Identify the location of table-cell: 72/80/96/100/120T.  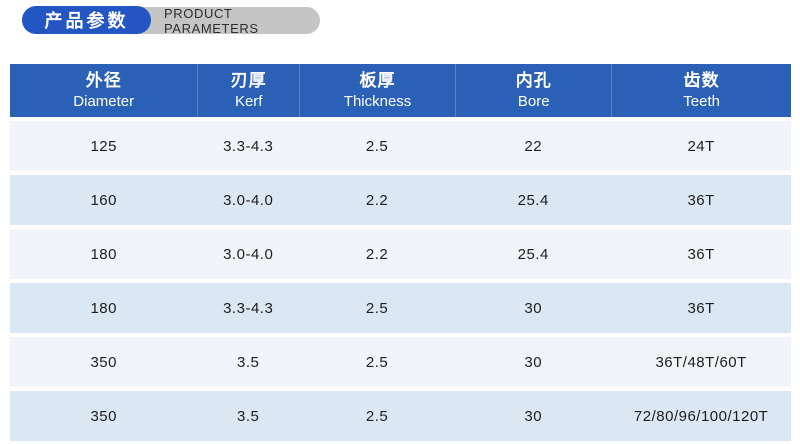
(701, 416).